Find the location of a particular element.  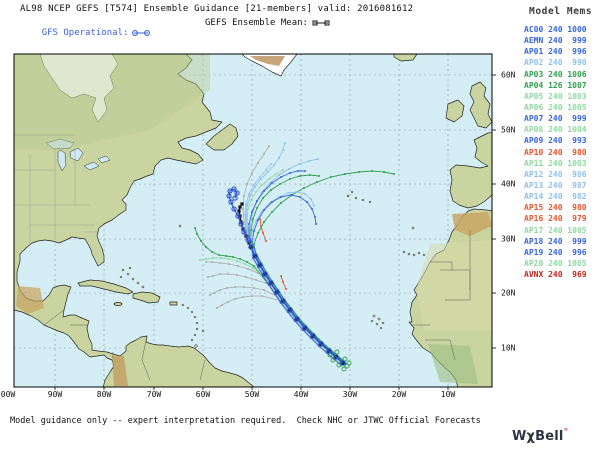

legend-gfs-operational: GFS Operational: is located at coordinates (97, 33).